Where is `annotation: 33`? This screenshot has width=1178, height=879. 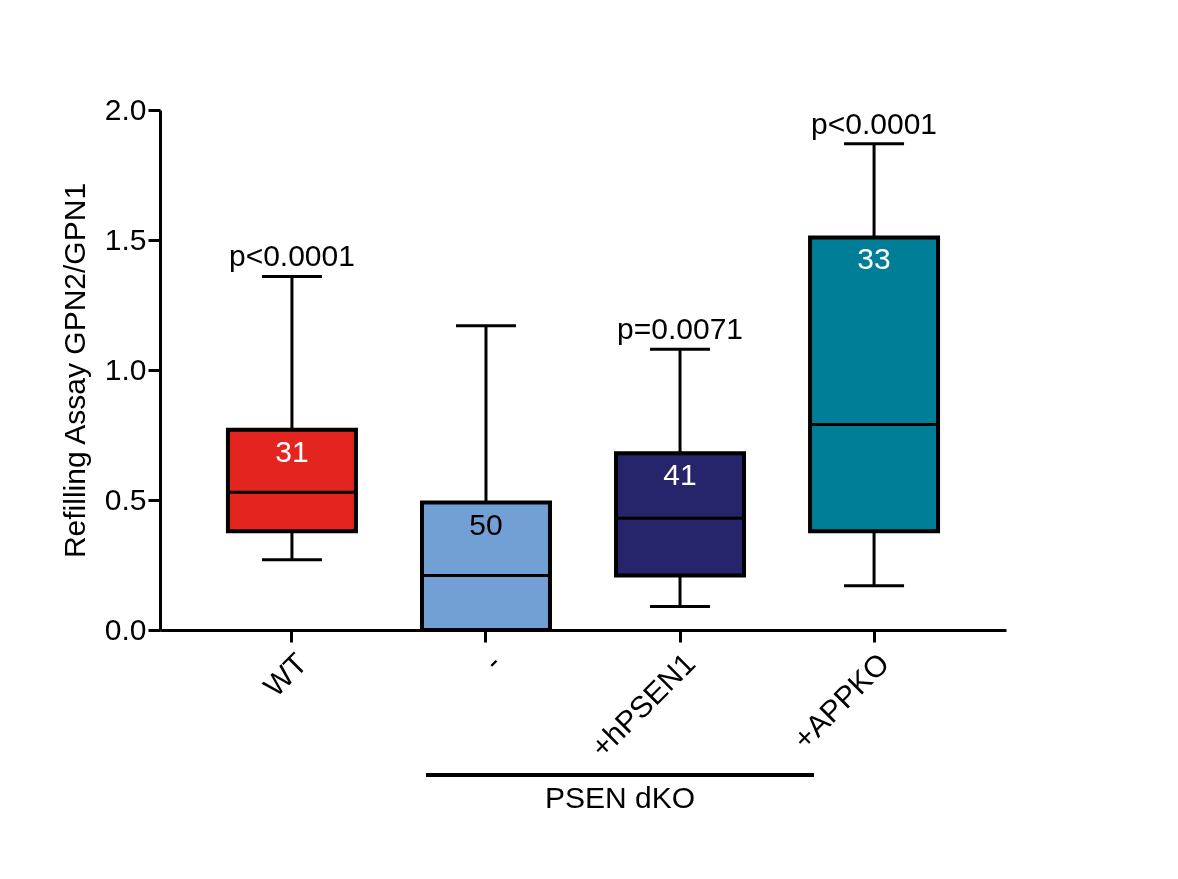
annotation: 33 is located at coordinates (874, 259).